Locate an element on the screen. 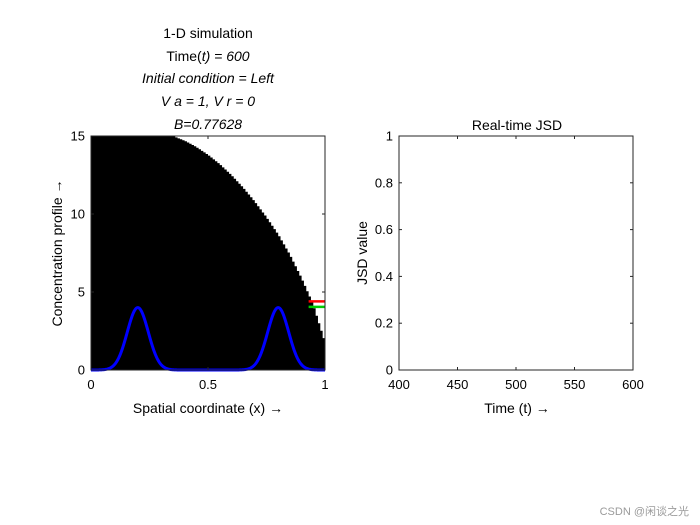 Image resolution: width=700 pixels, height=525 pixels. jsd-ytick-label: 0.4 is located at coordinates (384, 276).